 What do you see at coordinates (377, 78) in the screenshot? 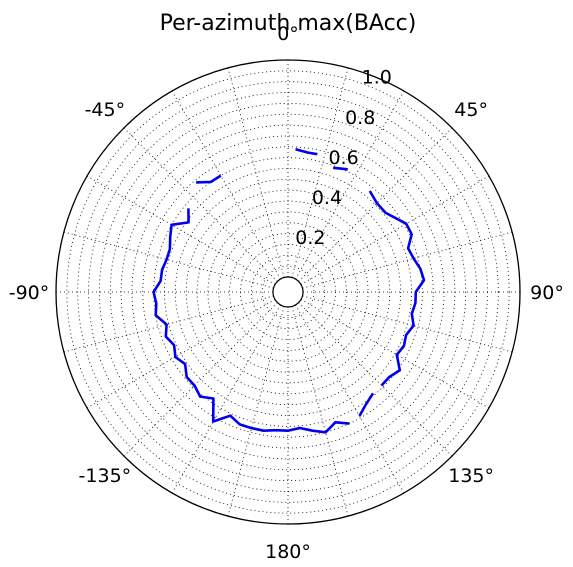
I see `r-tick-label: 1.0` at bounding box center [377, 78].